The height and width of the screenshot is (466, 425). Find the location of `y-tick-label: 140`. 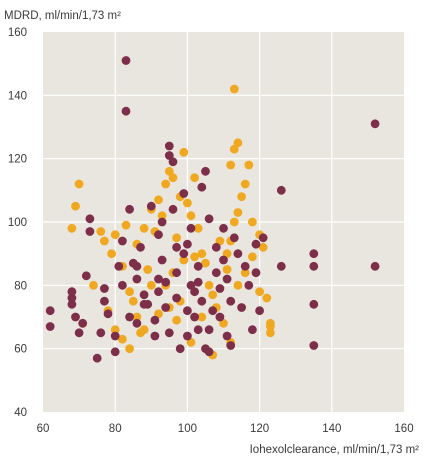

y-tick-label: 140 is located at coordinates (17, 96).